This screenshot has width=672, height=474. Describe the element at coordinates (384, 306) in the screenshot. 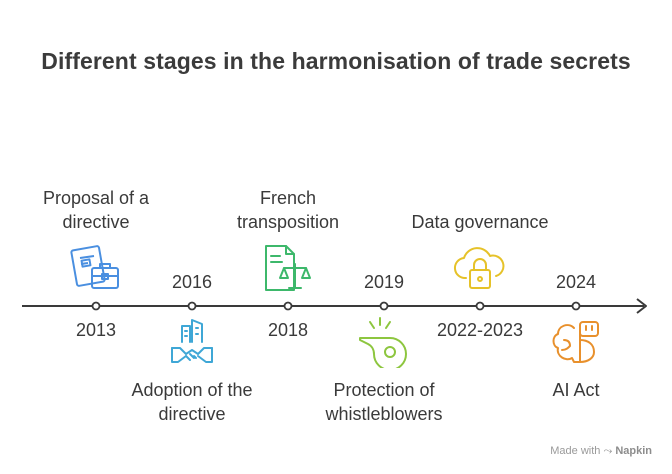

I see `milestone-dot-2019` at that location.